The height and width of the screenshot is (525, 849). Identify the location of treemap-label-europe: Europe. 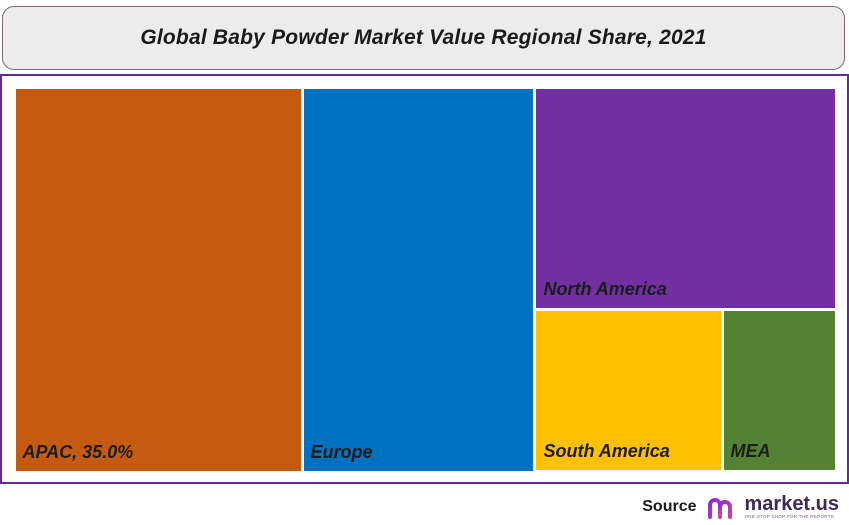
(341, 451).